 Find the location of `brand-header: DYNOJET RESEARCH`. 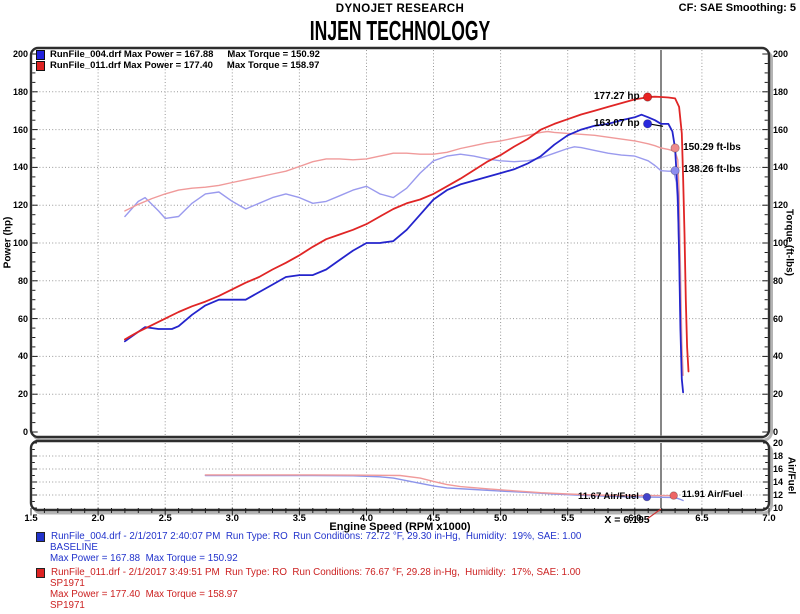

brand-header: DYNOJET RESEARCH is located at coordinates (400, 9).